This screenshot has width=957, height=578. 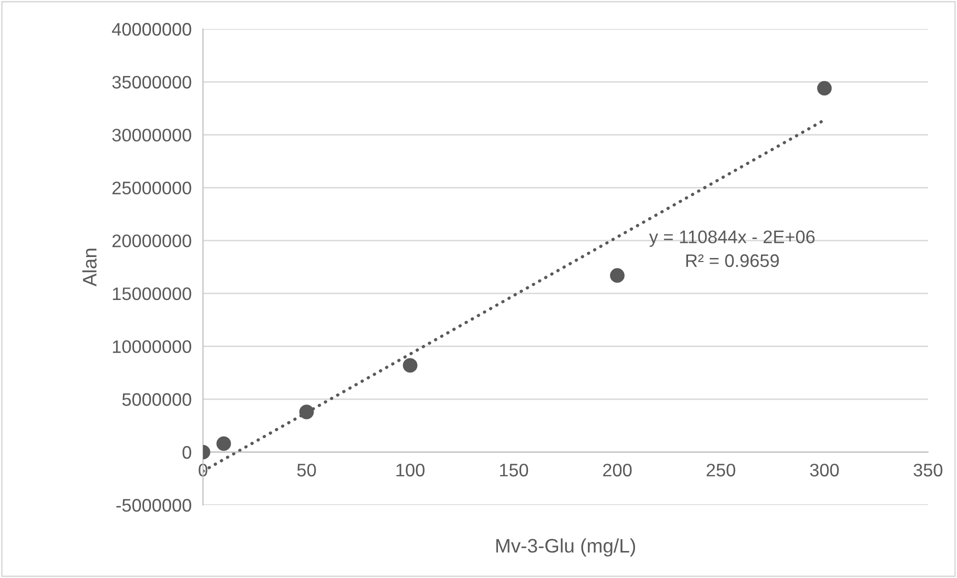 I want to click on x-tick-label: 350, so click(x=928, y=470).